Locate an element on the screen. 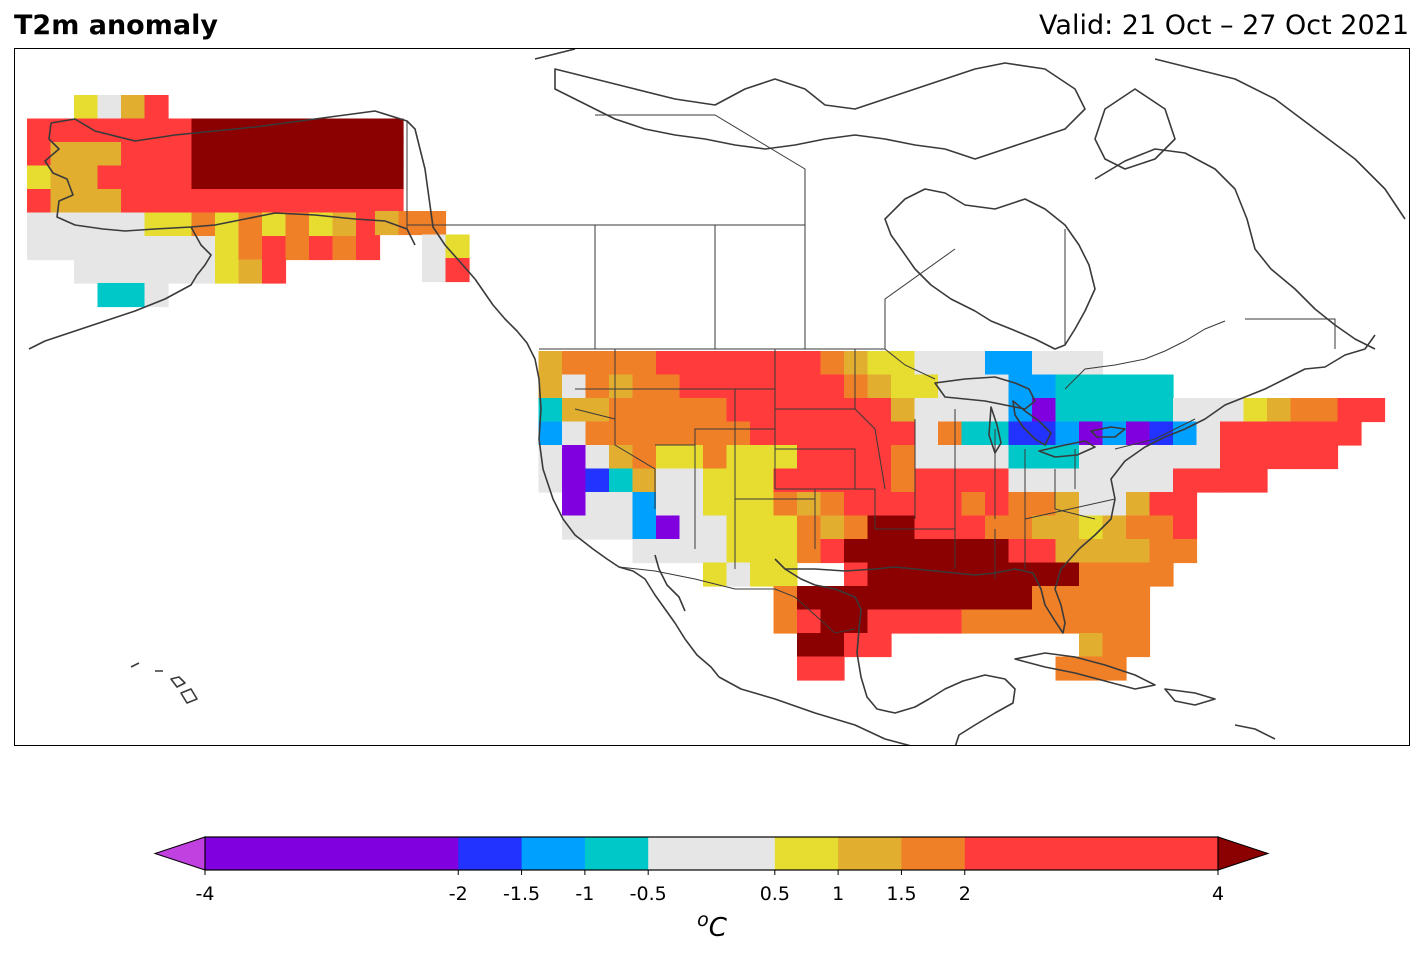 This screenshot has width=1425, height=957. colorbar-outline is located at coordinates (711, 853).